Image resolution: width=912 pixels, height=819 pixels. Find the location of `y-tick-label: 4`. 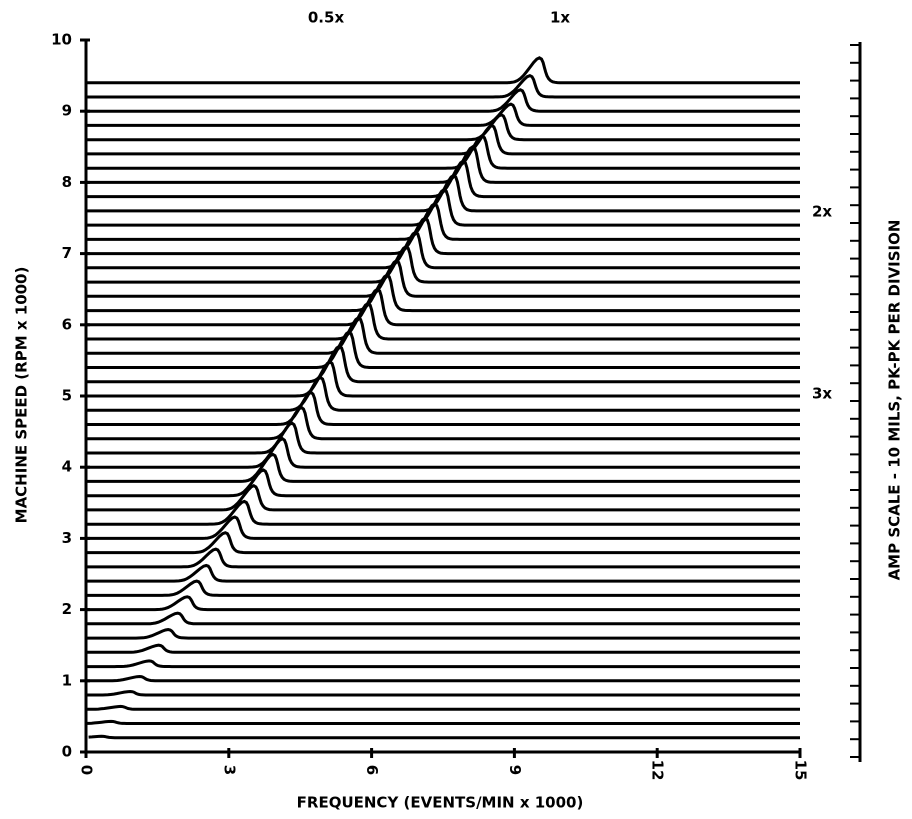

y-tick-label: 4 is located at coordinates (67, 467).